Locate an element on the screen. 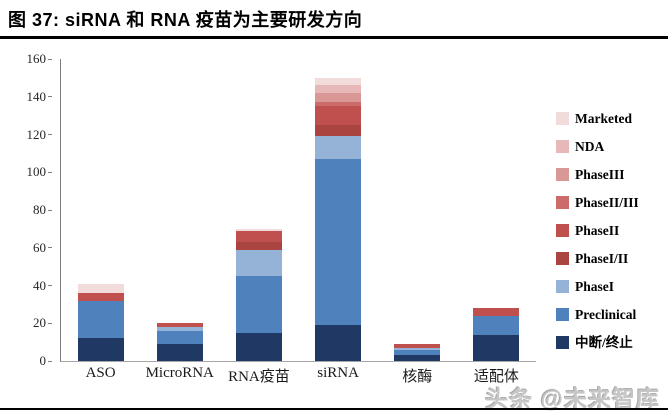 This screenshot has height=416, width=668. y-axis: 0 20 40 60 80 100 120 140 160 is located at coordinates (26, 209).